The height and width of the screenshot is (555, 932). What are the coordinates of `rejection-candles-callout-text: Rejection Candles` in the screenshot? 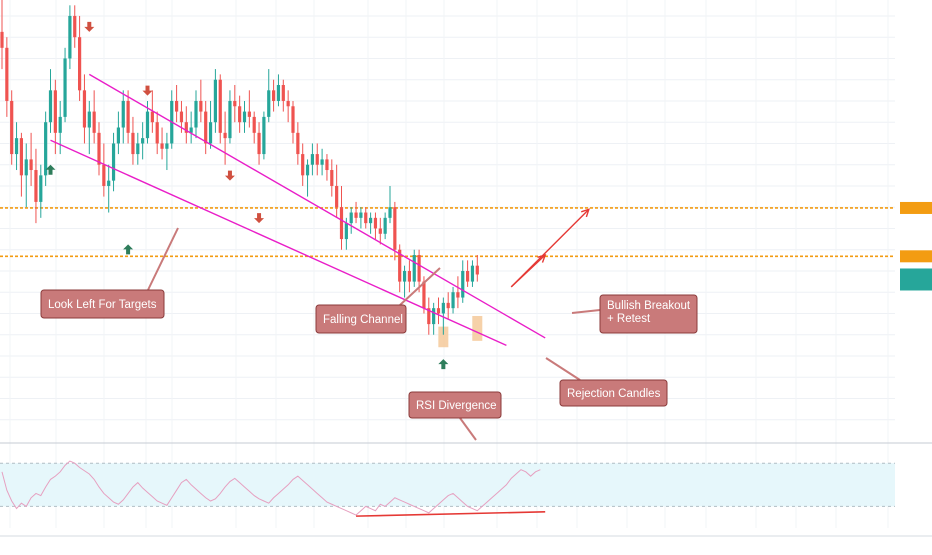 It's located at (614, 394).